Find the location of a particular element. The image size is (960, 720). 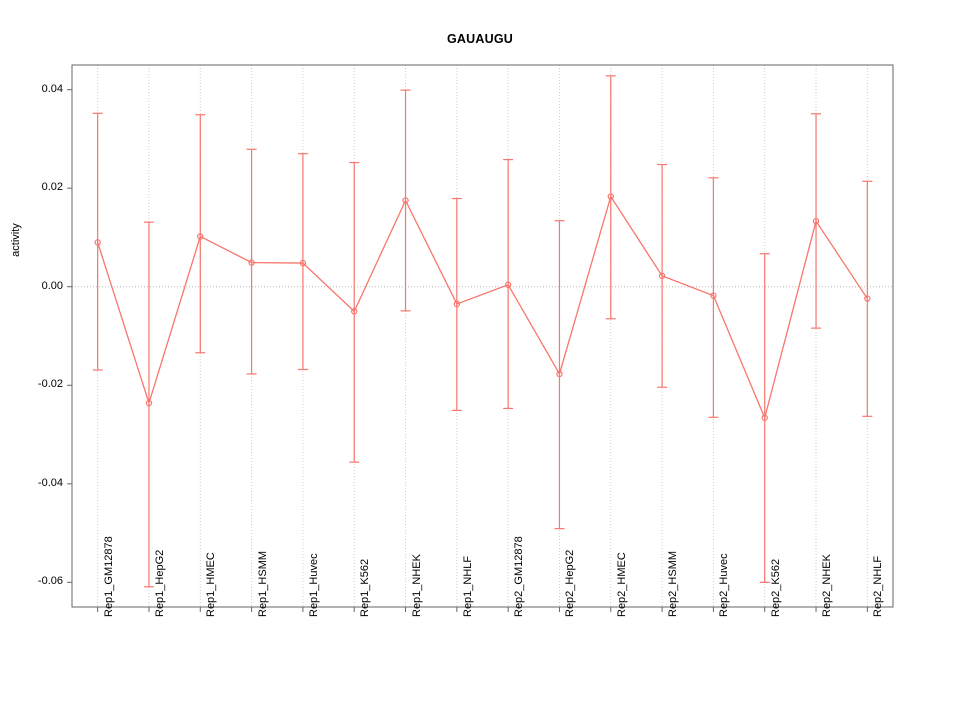

x-axis-tick-label: Rep2_HMEC is located at coordinates (621, 584).